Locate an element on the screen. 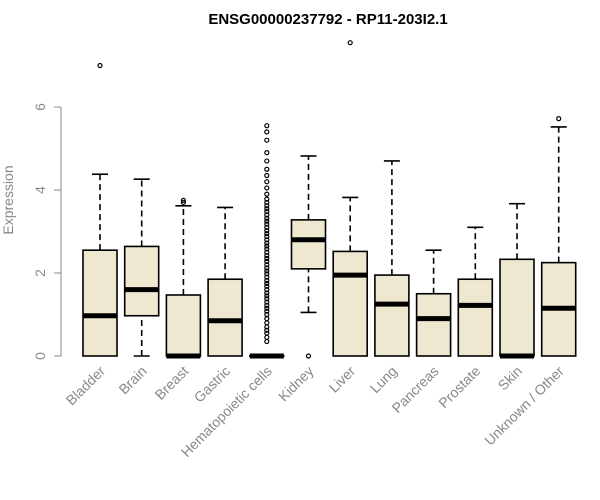 The width and height of the screenshot is (600, 500). chart-title: ENSG00000237792 - RP11-203I2.1 is located at coordinates (327, 19).